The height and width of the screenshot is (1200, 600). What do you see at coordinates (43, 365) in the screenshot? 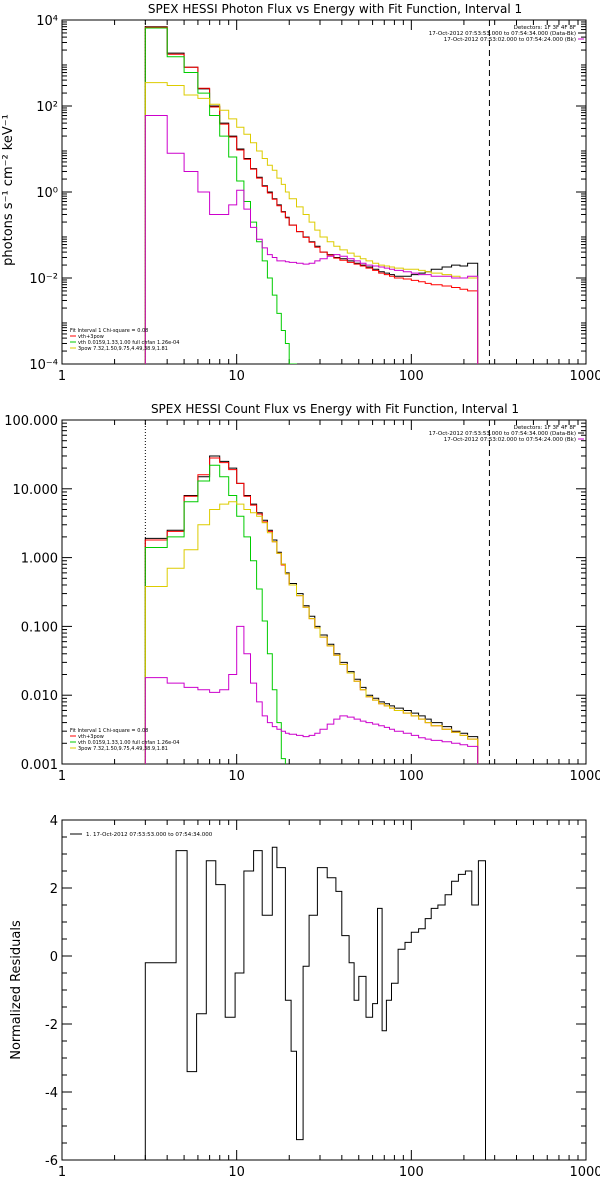
I see `y-tick-label: 10⁻⁴` at bounding box center [43, 365].